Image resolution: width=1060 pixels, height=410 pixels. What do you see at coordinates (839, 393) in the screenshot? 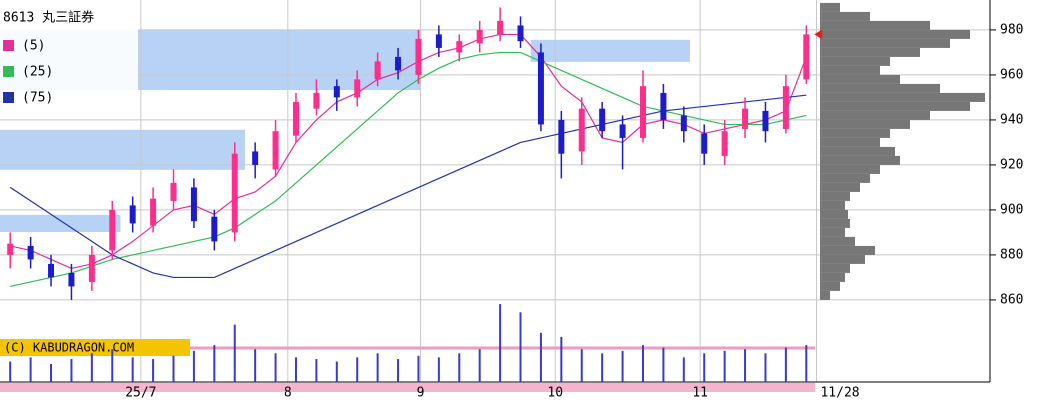
I see `x-tick-label: 11/28` at bounding box center [839, 393].